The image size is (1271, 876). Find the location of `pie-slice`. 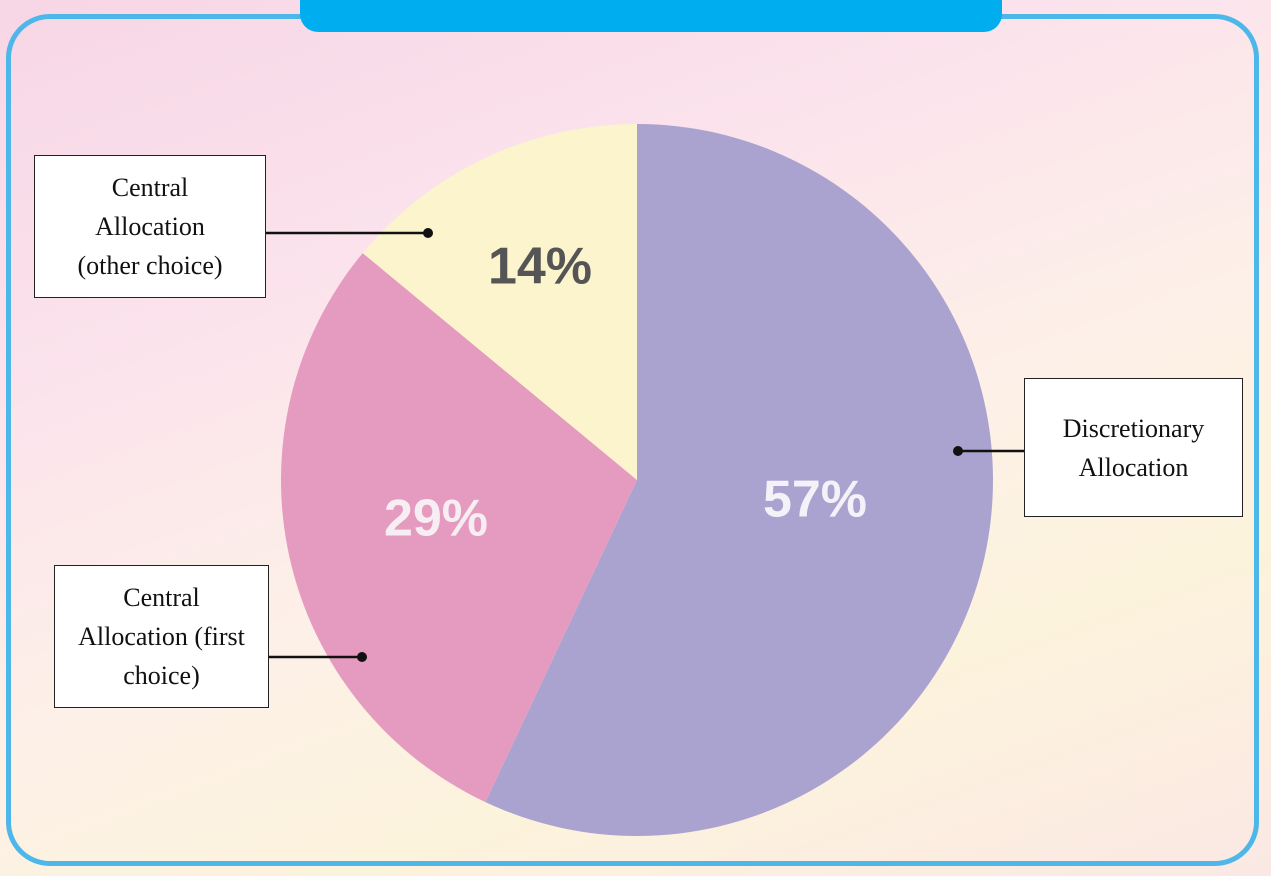

pie-slice is located at coordinates (499, 302).